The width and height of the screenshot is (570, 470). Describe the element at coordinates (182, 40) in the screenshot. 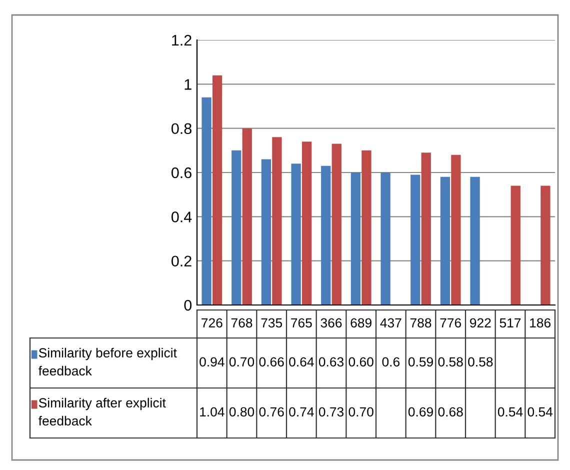

I see `y-tick-label: 1.2` at that location.